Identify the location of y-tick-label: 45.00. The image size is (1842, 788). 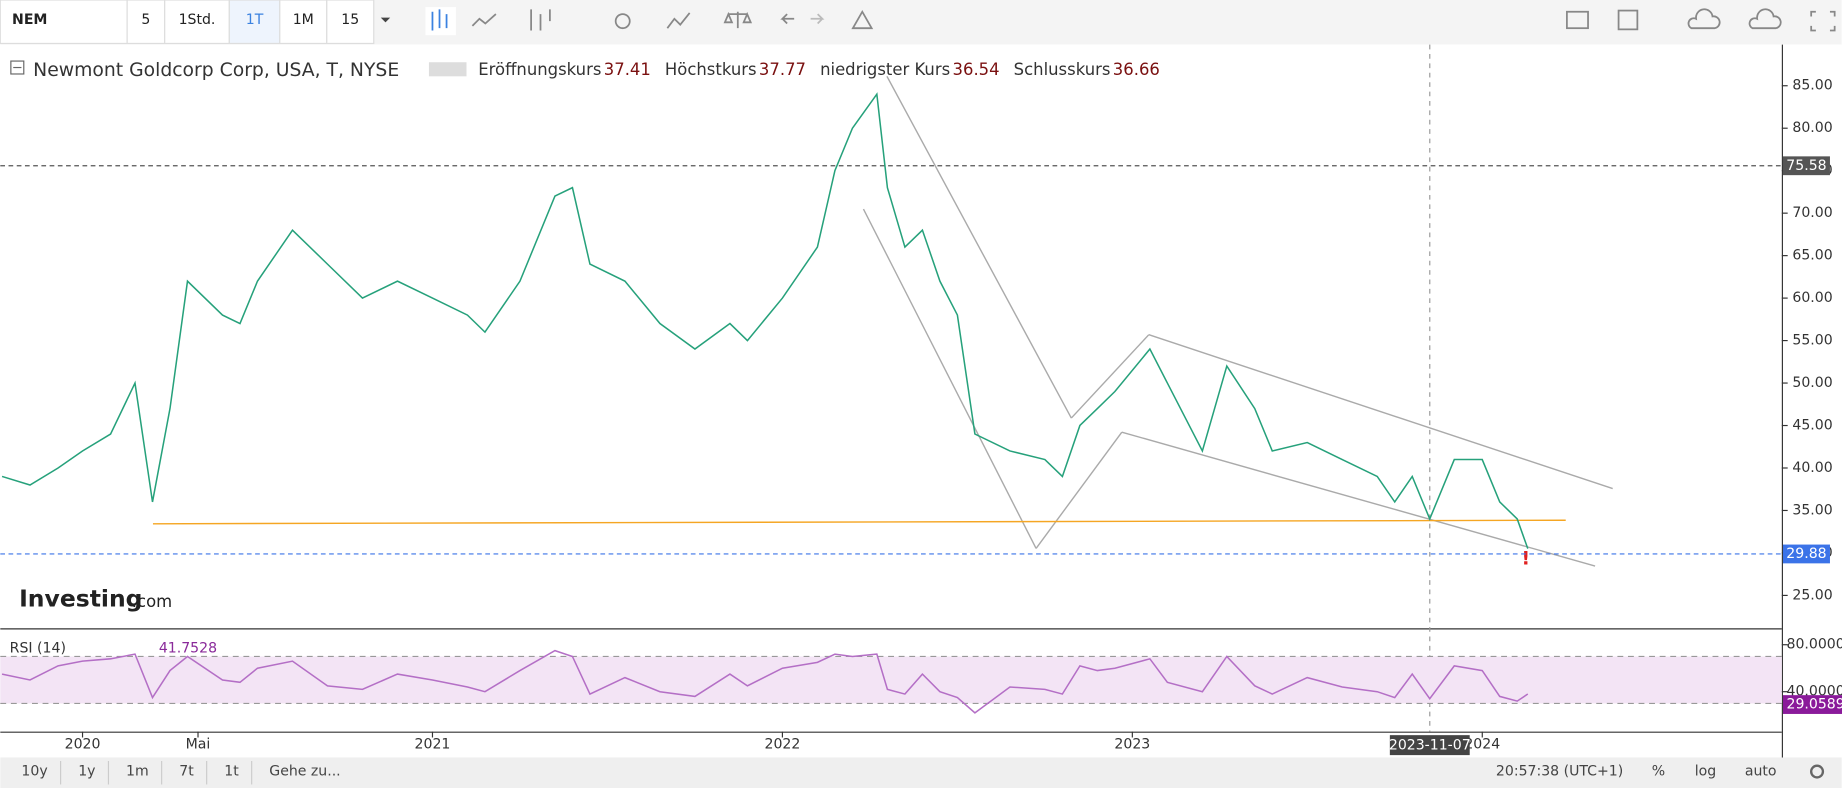
(1812, 426).